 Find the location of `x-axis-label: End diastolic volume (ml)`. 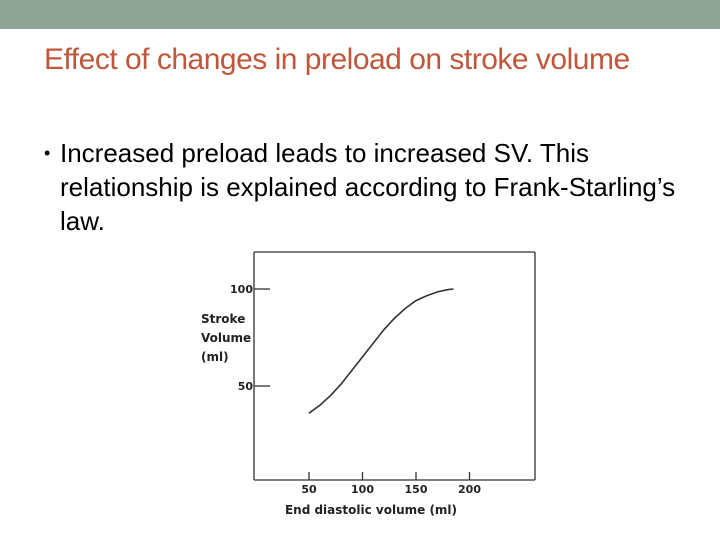

x-axis-label: End diastolic volume (ml) is located at coordinates (371, 510).